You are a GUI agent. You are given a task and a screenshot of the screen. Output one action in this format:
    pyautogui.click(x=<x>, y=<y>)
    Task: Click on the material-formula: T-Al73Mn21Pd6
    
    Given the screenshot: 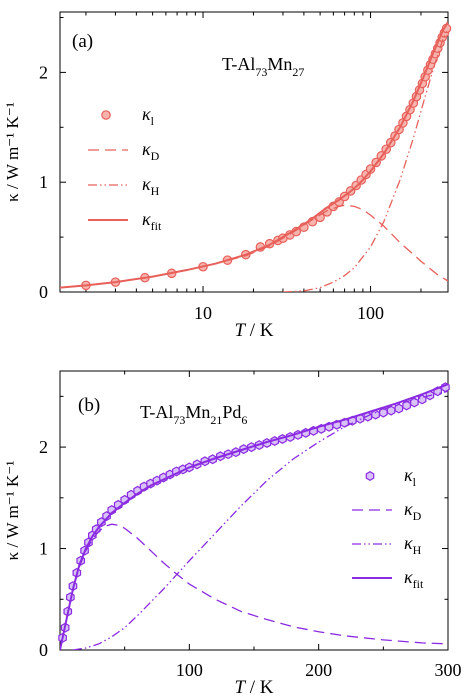 What is the action you would take?
    pyautogui.click(x=193, y=414)
    